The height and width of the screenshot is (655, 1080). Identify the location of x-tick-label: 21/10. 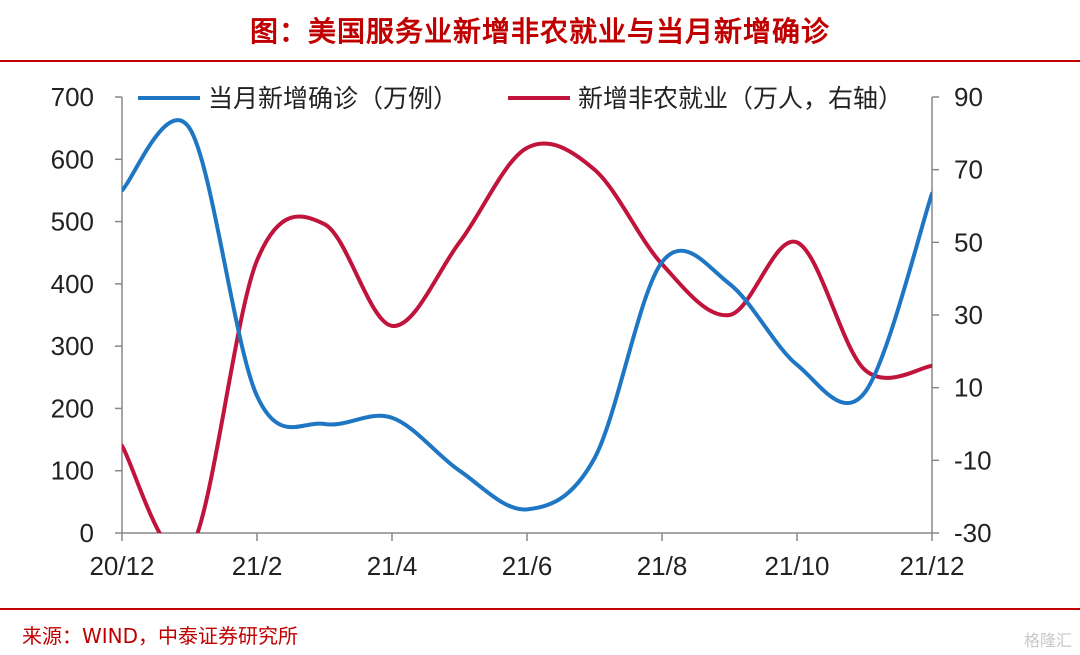
(796, 566).